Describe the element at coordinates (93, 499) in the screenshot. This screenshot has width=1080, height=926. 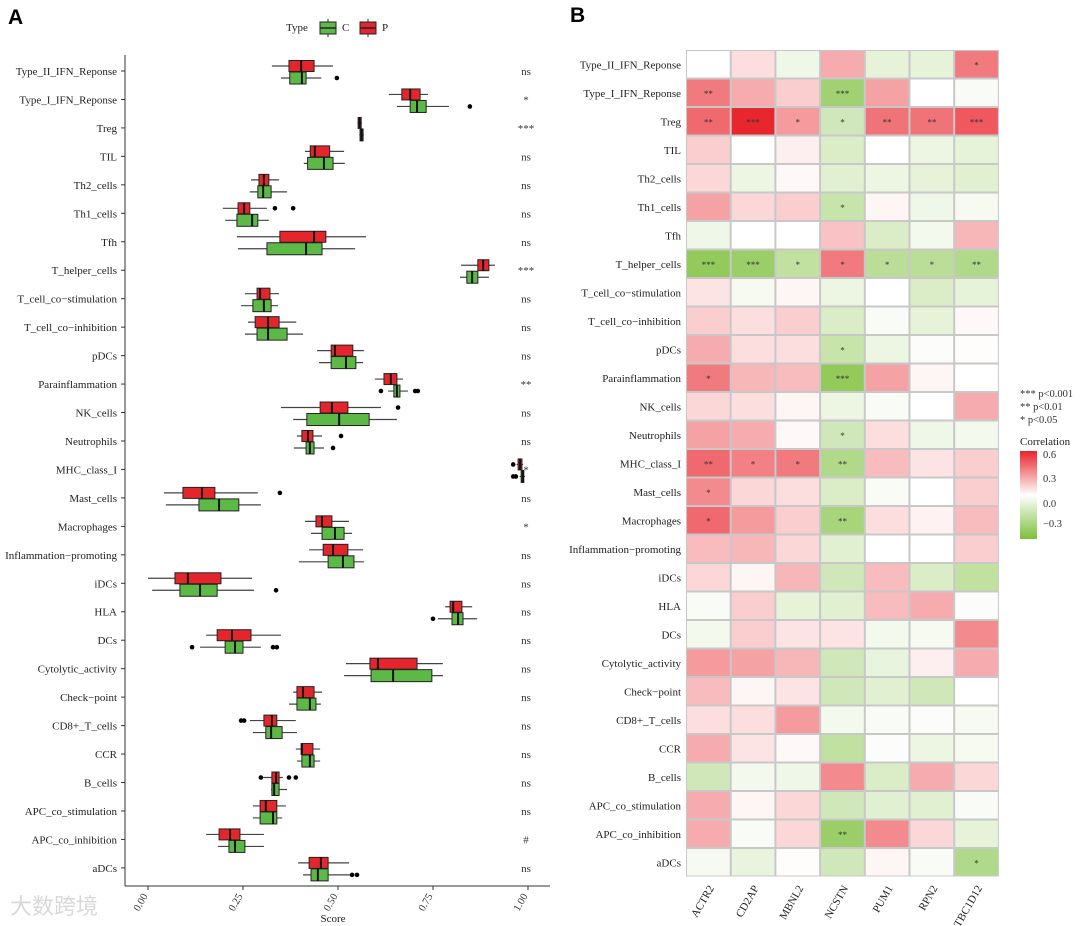
I see `row-label: Mast_cells` at that location.